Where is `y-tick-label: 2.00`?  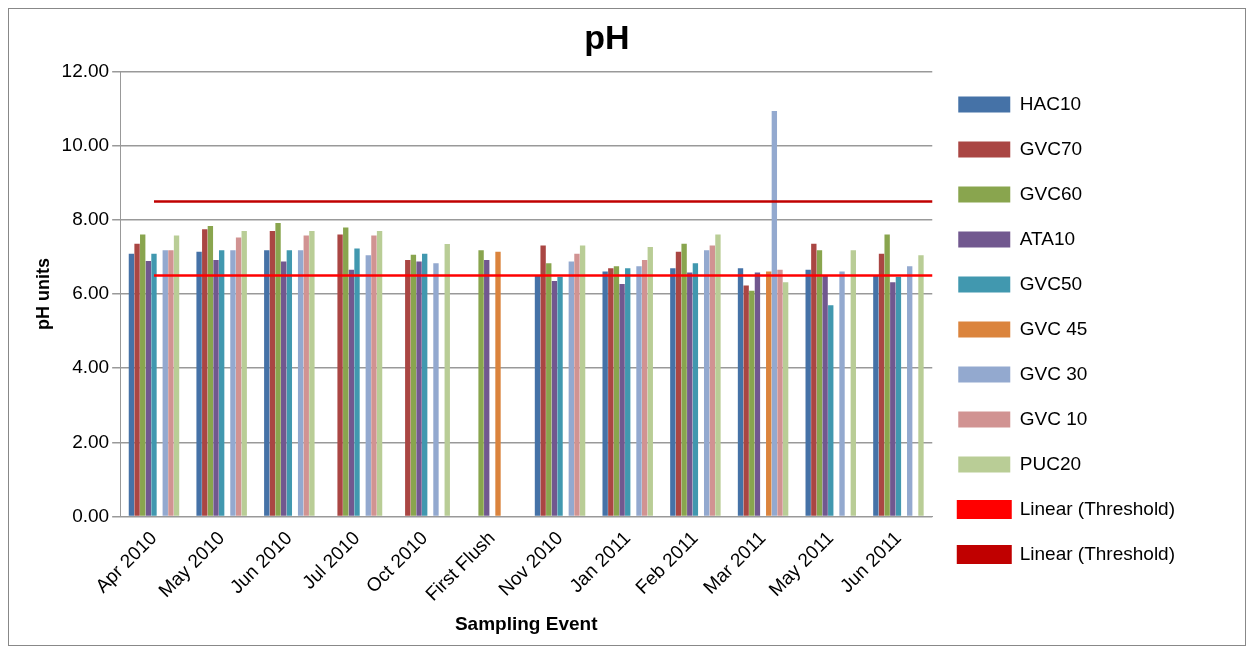
y-tick-label: 2.00 is located at coordinates (91, 441).